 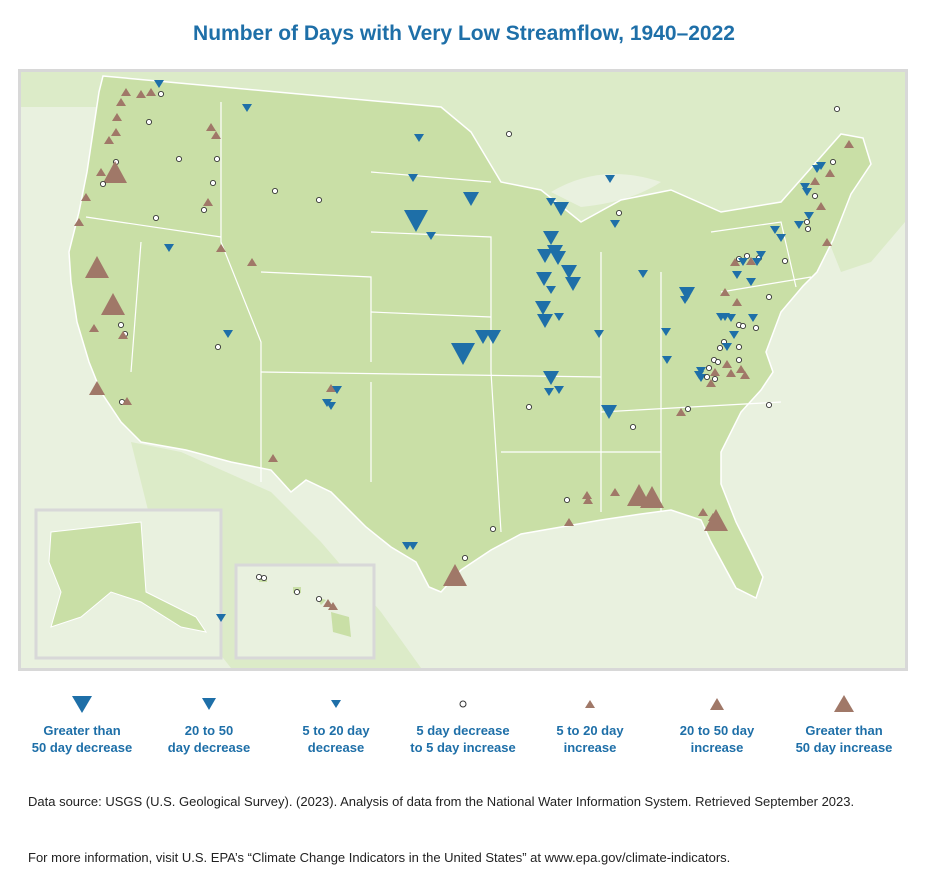 What do you see at coordinates (82, 722) in the screenshot?
I see `legend-item-gt50-decrease: Greater than 50 day decrease` at bounding box center [82, 722].